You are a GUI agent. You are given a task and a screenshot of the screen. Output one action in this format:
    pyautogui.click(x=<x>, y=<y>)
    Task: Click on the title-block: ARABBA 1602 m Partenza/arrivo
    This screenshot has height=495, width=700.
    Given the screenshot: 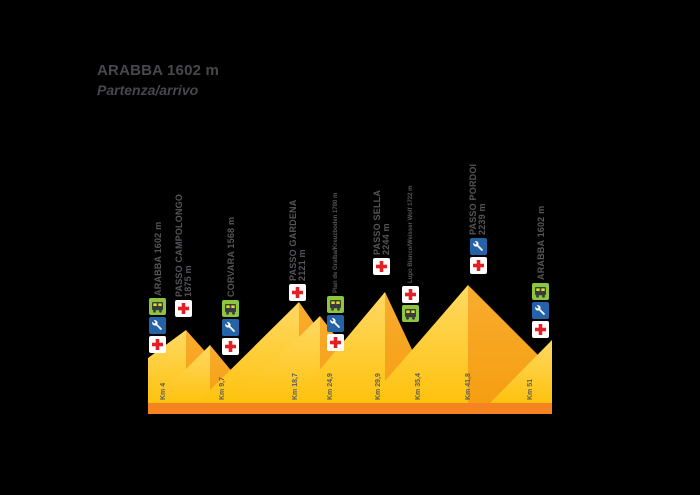 What is the action you would take?
    pyautogui.click(x=158, y=80)
    